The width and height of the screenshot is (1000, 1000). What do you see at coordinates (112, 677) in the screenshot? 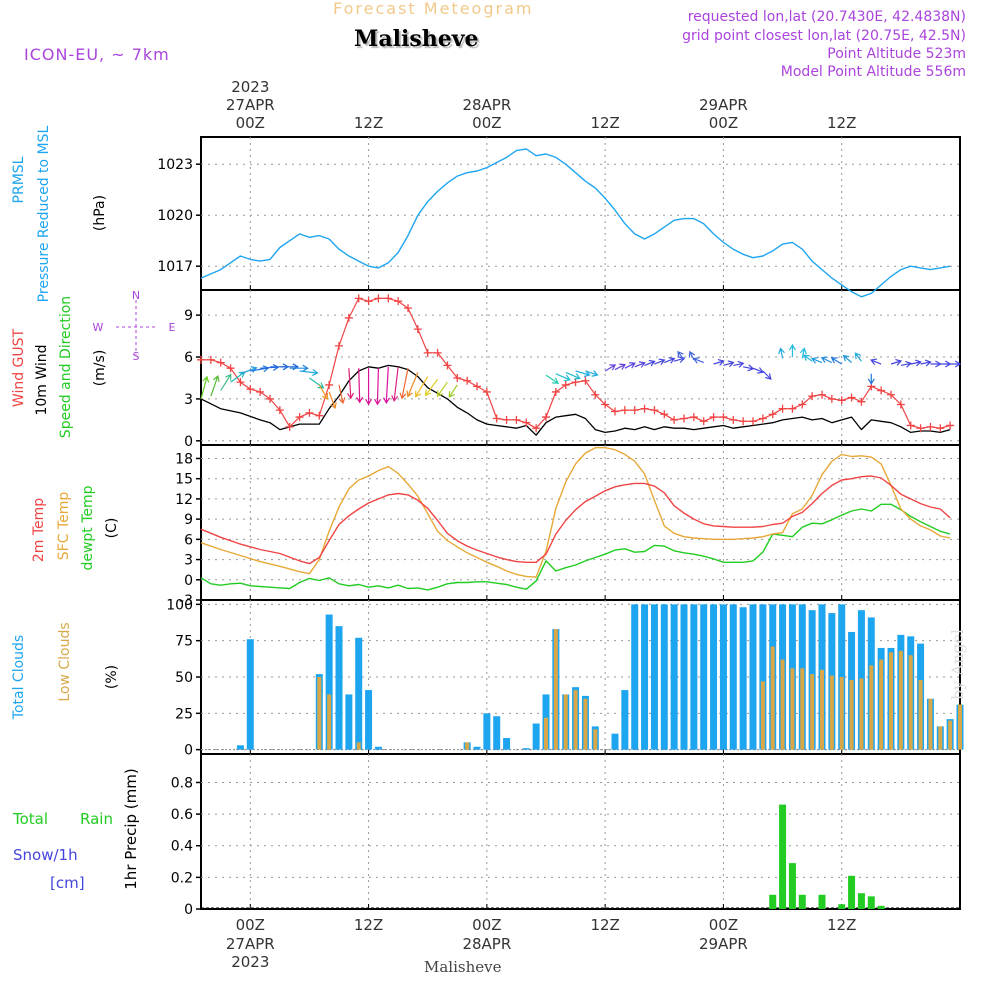
I see `axis-label-percent: (%)` at bounding box center [112, 677].